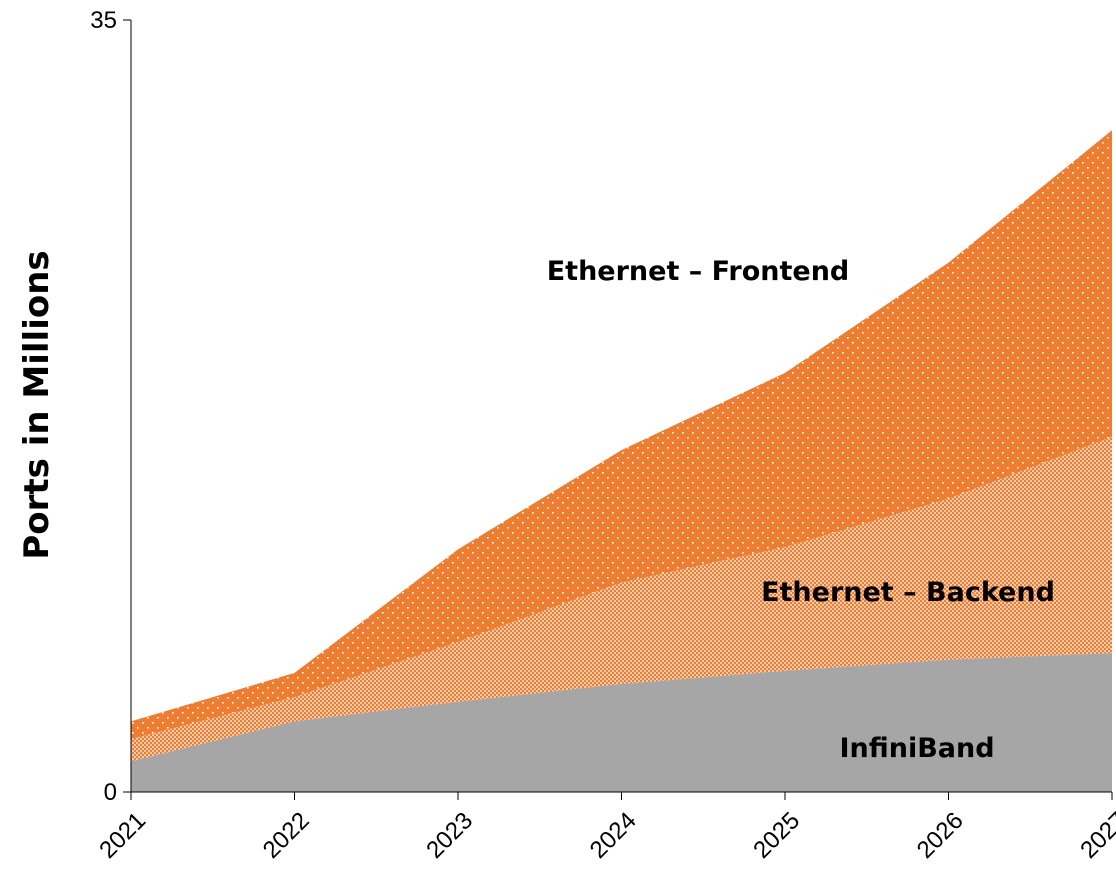 Image resolution: width=1116 pixels, height=881 pixels. I want to click on x-tick-label: 2025, so click(776, 835).